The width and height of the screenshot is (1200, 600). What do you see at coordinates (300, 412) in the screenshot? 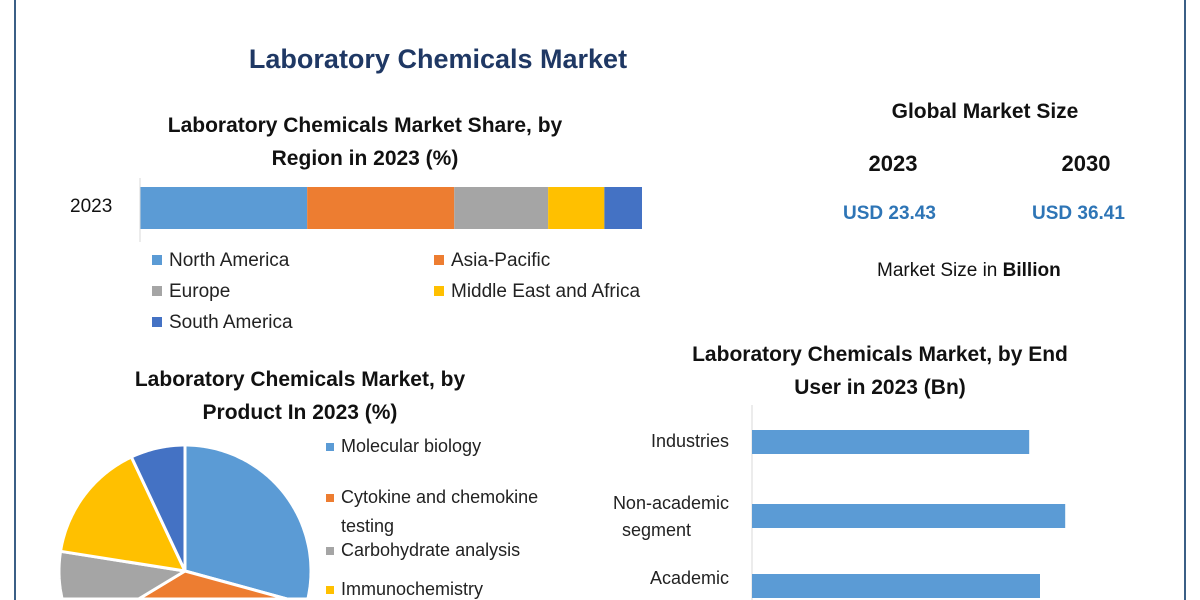
I see `product-chart-title-line2: Product In 2023 (%)` at bounding box center [300, 412].